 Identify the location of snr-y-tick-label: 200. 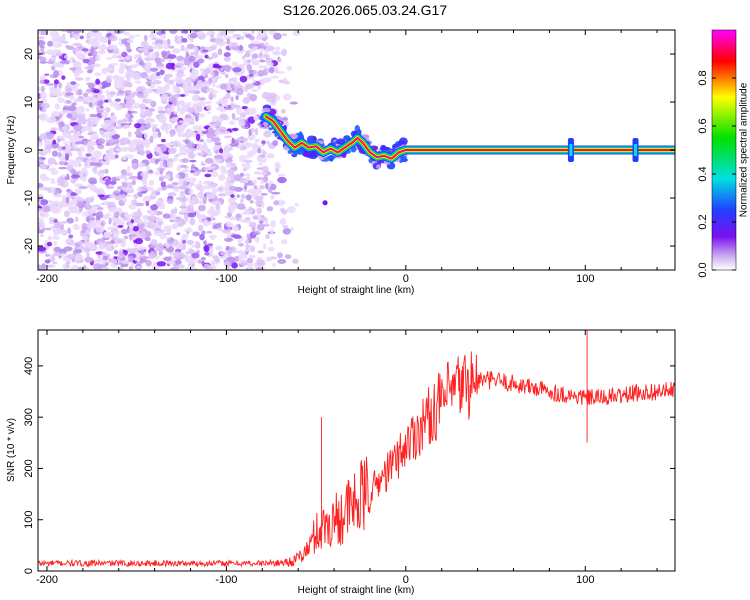
(29, 468).